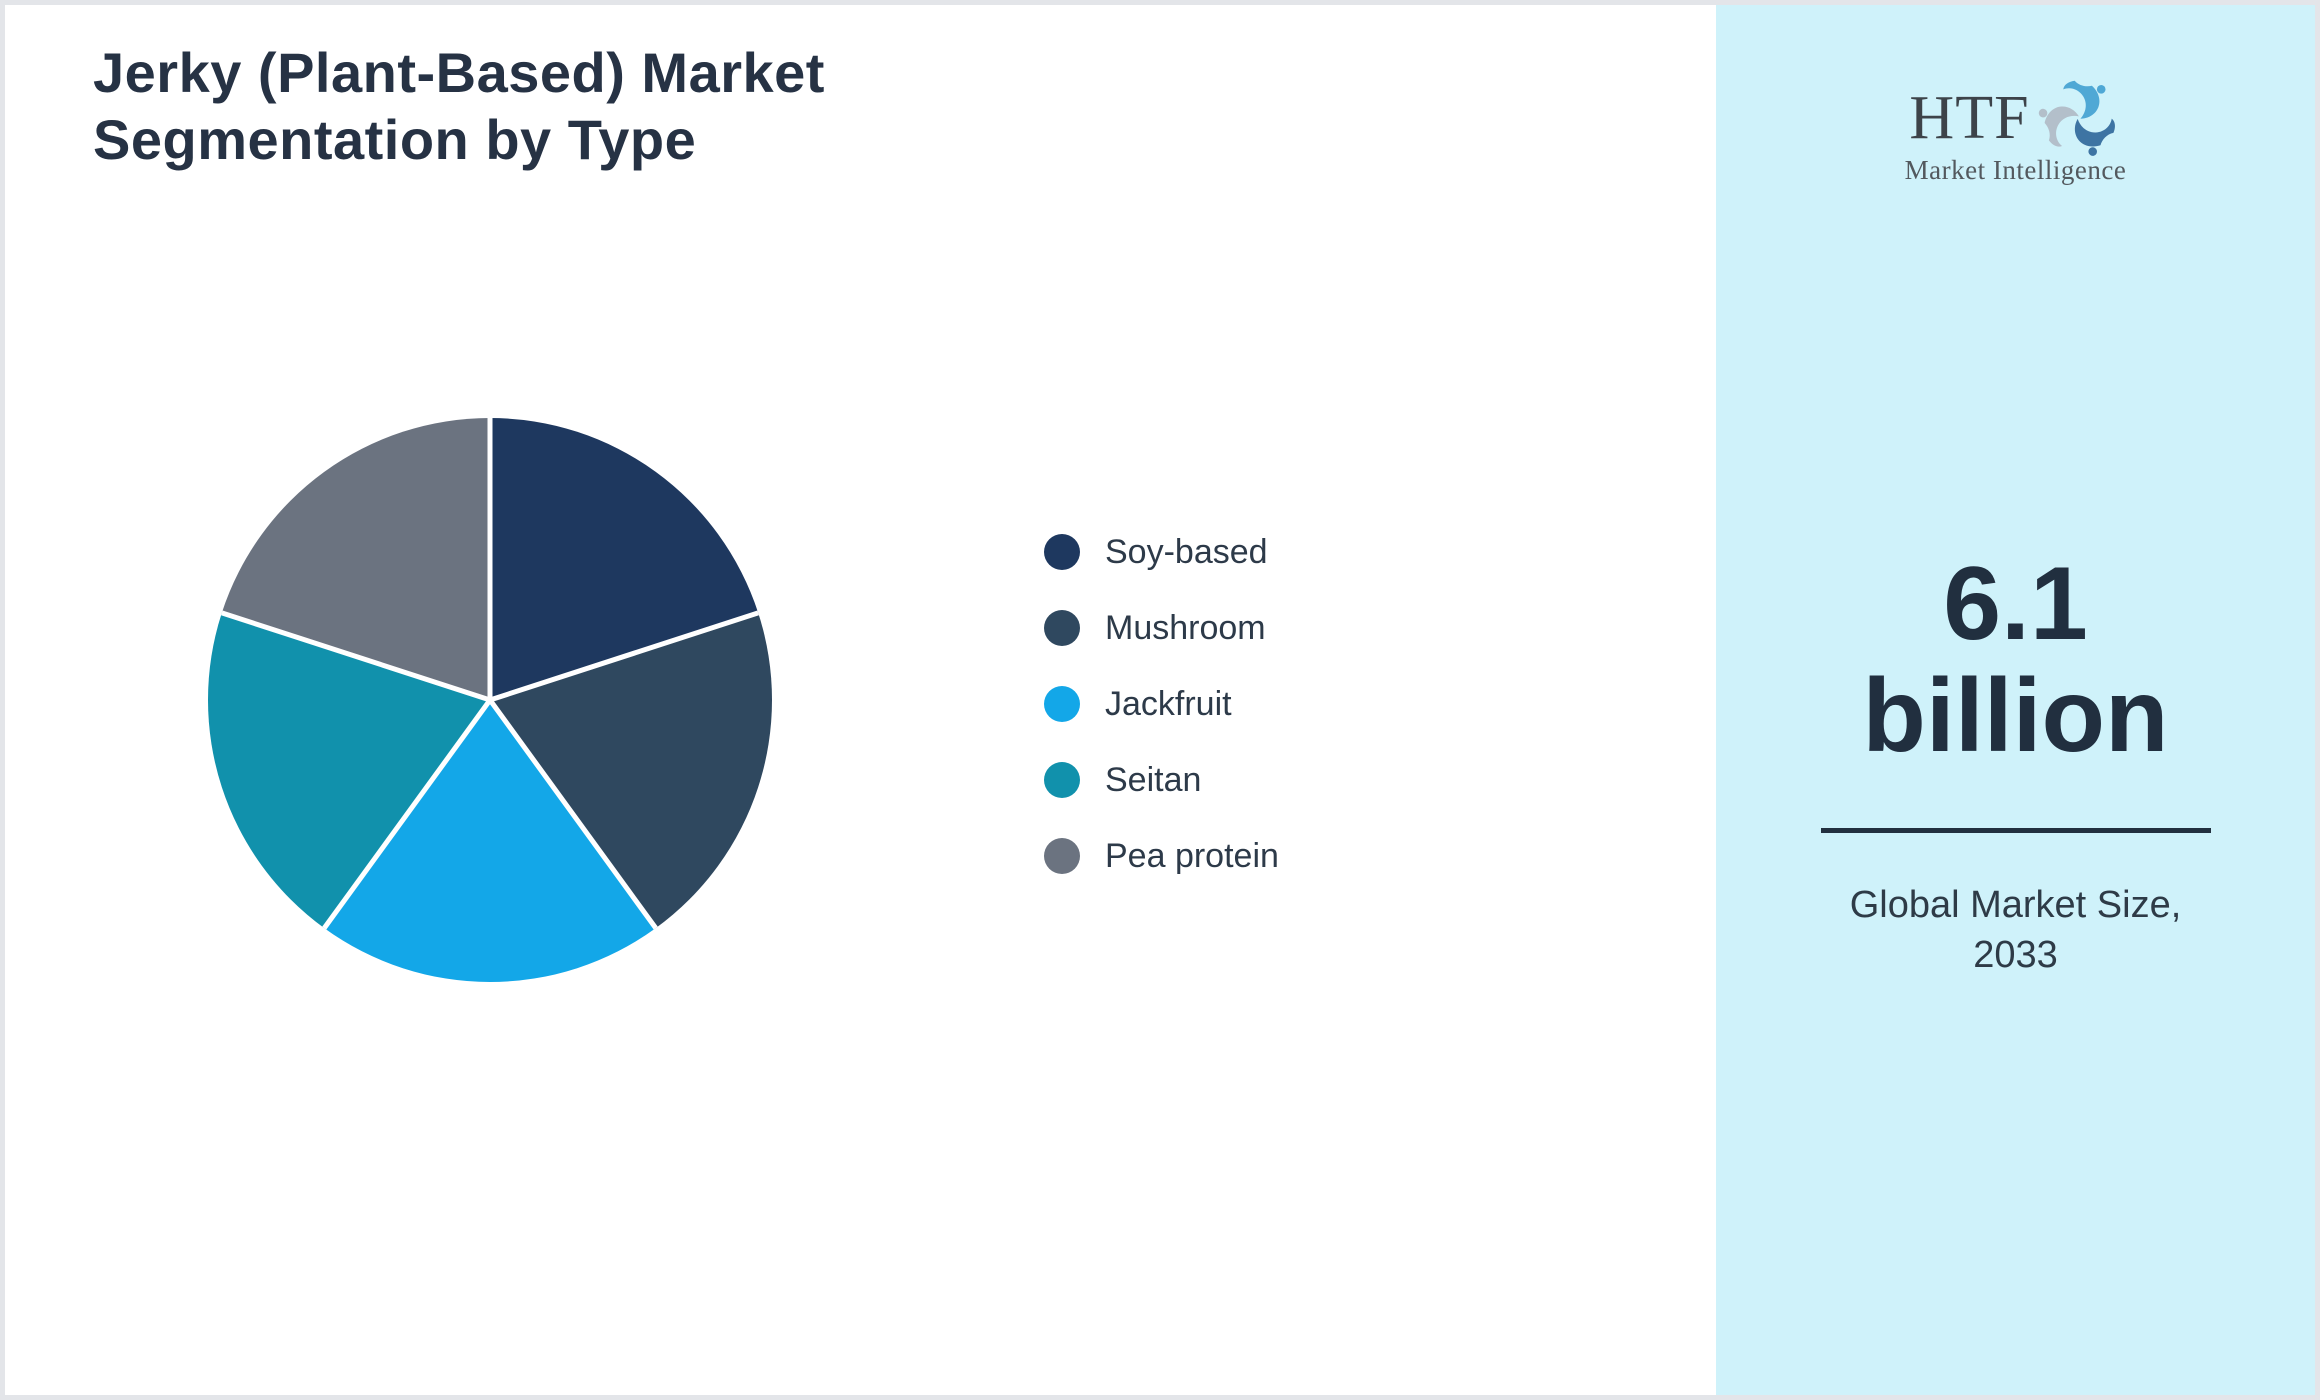  What do you see at coordinates (1062, 780) in the screenshot?
I see `legend-dot-seitan` at bounding box center [1062, 780].